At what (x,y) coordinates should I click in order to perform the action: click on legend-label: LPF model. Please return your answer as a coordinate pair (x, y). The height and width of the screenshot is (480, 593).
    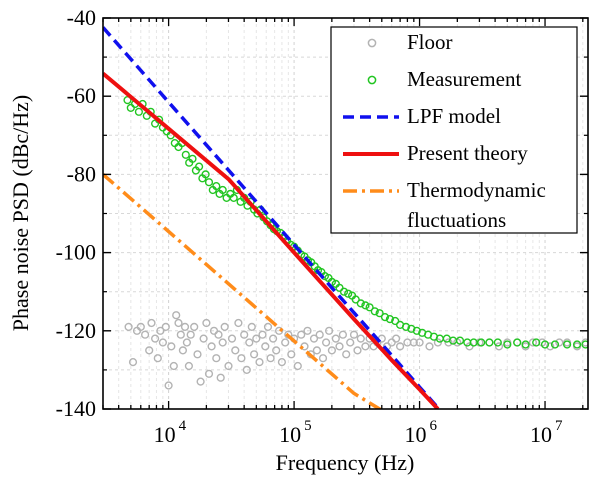
    Looking at the image, I should click on (454, 116).